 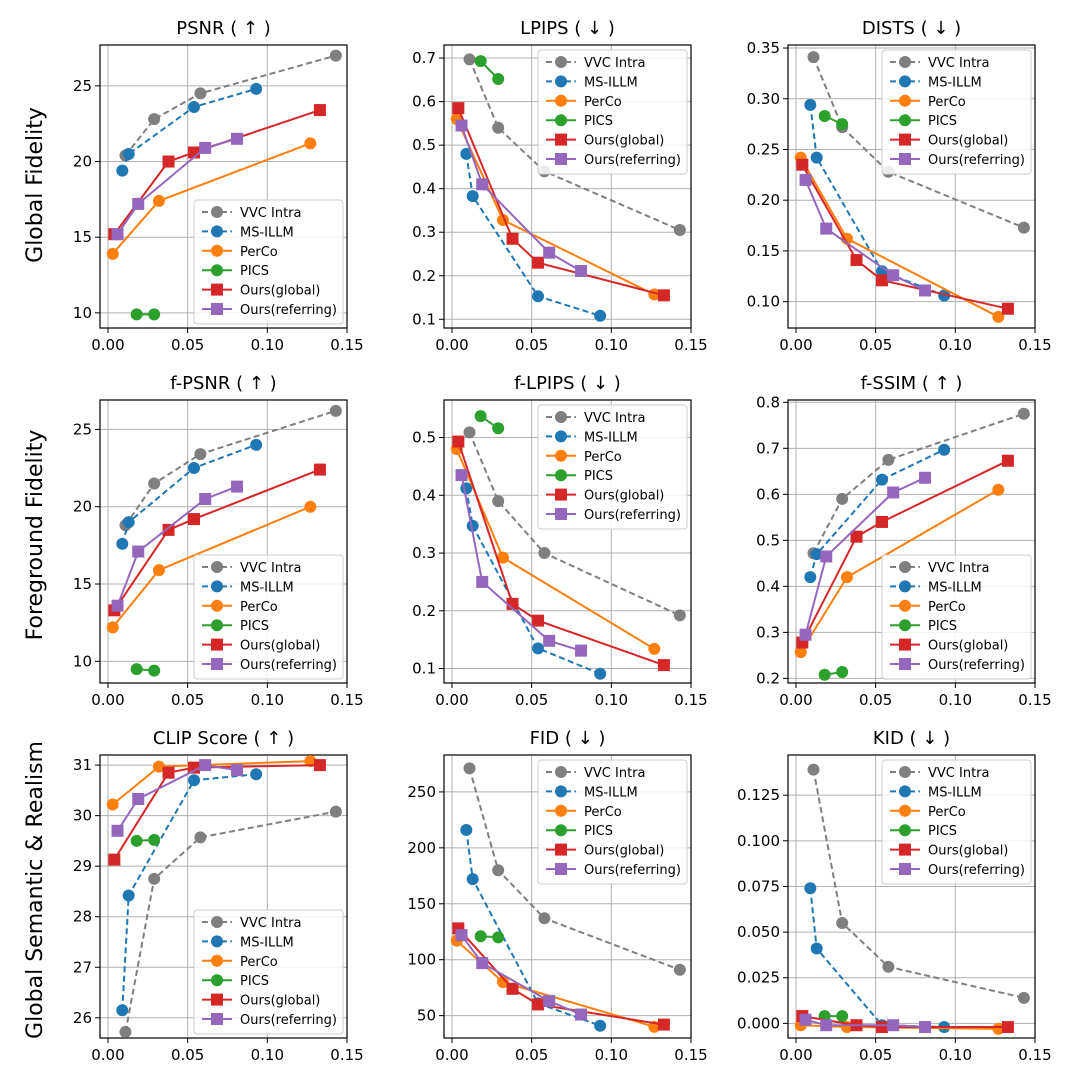 What do you see at coordinates (561, 81) in the screenshot?
I see `chart-lpips-legend-ms-illm-marker` at bounding box center [561, 81].